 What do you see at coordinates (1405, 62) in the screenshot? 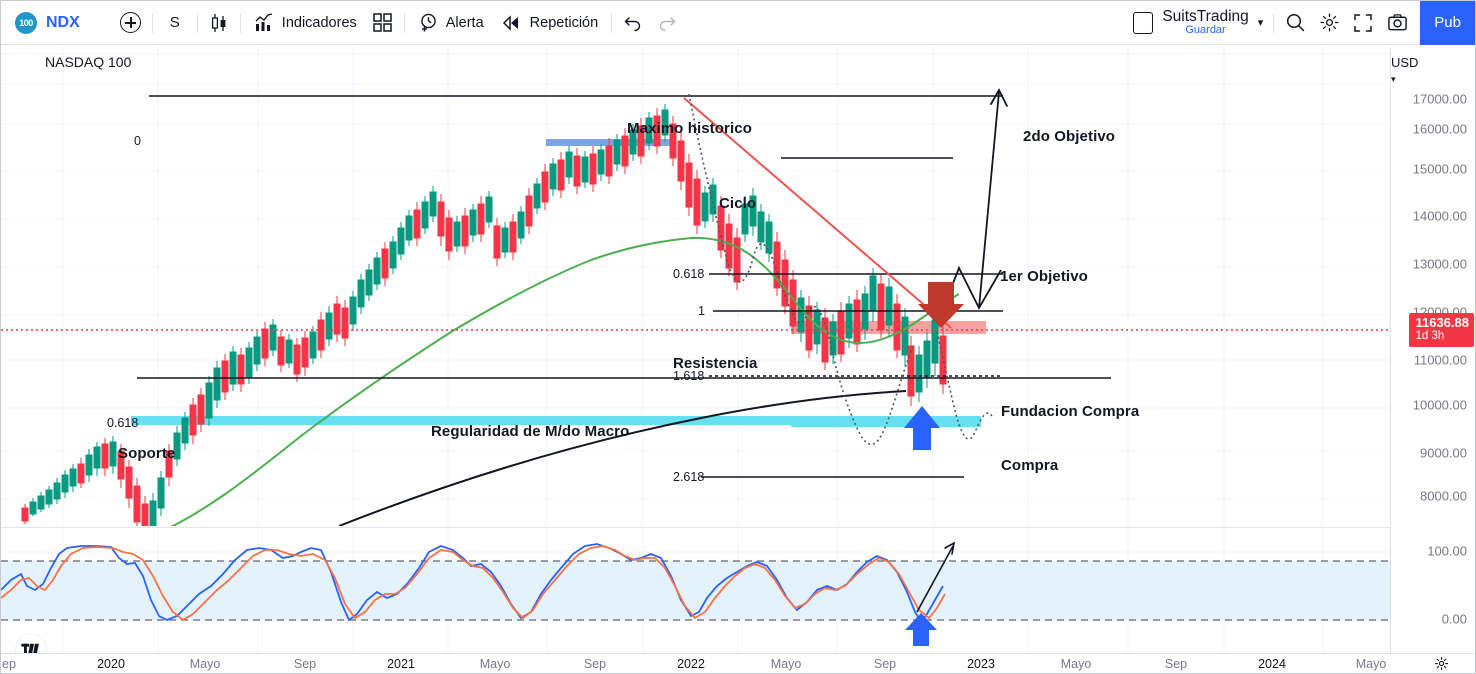
I see `currency-label: USD` at bounding box center [1405, 62].